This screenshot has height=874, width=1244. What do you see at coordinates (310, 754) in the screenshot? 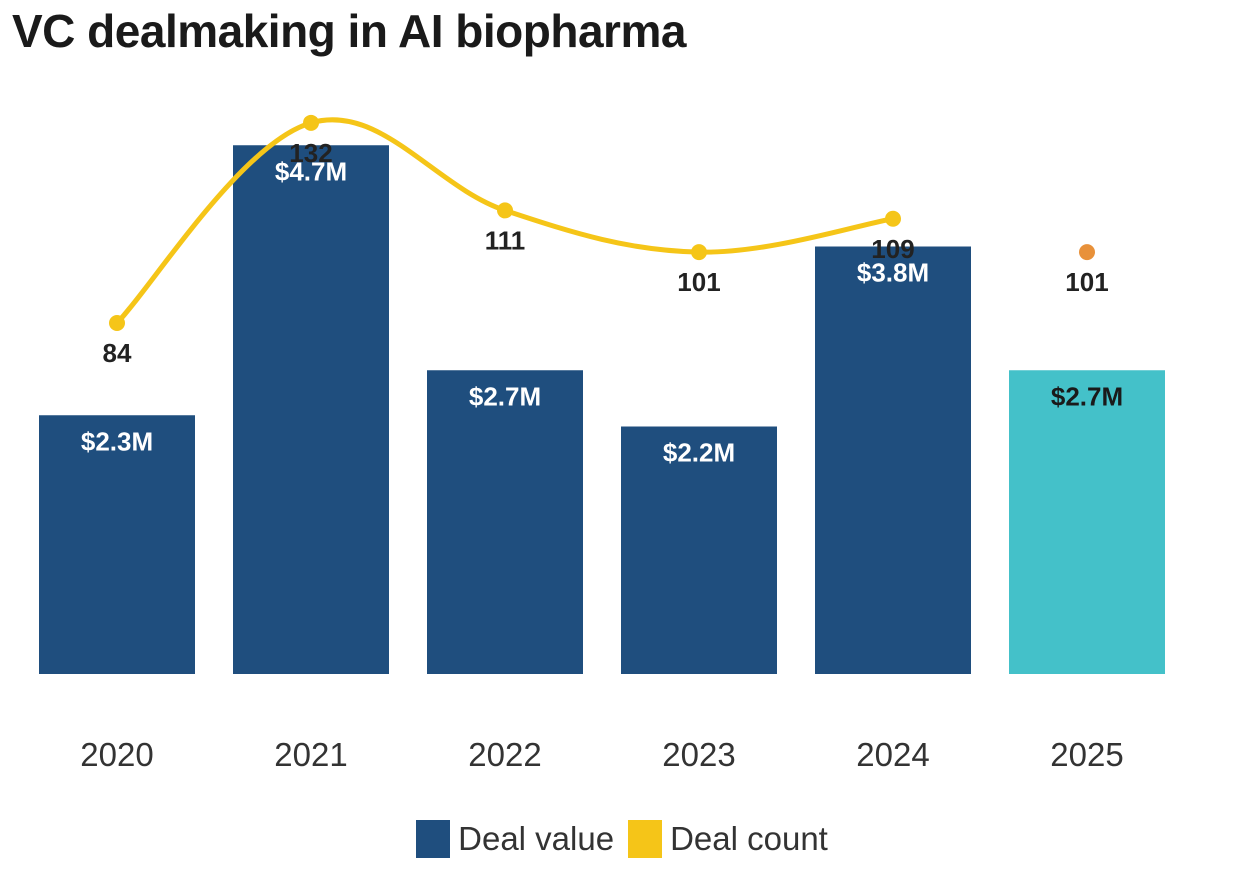
I see `x-tick-label-2021: 2021` at bounding box center [310, 754].